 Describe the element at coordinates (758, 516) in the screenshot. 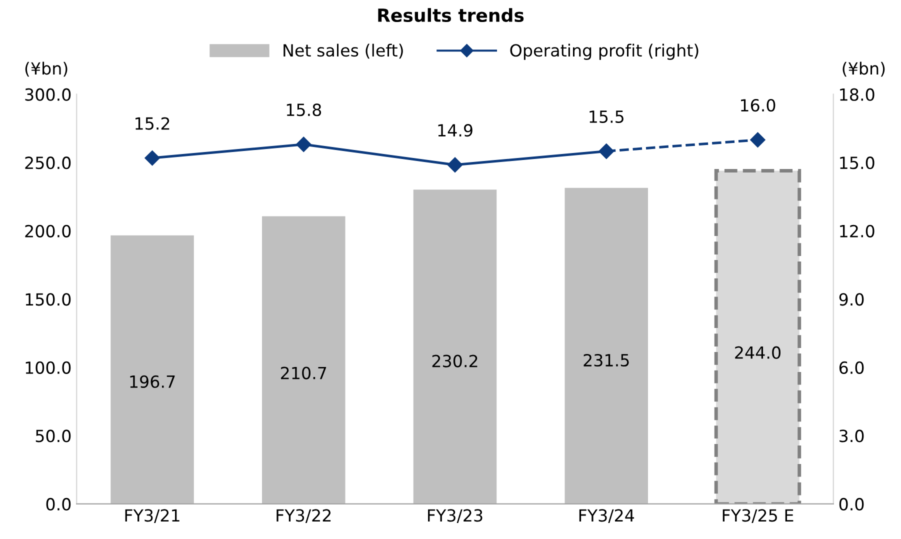

I see `x-tick-label: FY3/25 E` at that location.